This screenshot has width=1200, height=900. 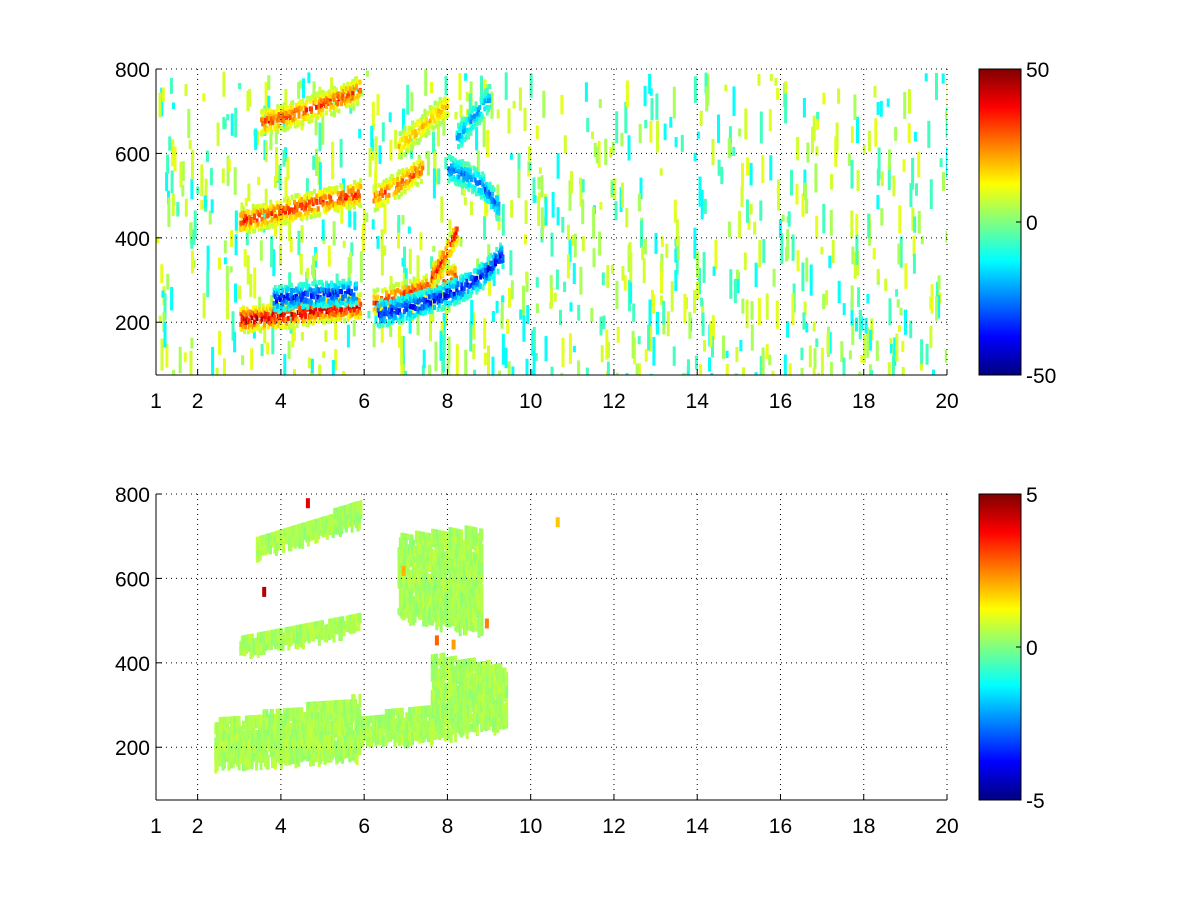 I want to click on y-tick-label: 200, so click(x=132, y=323).